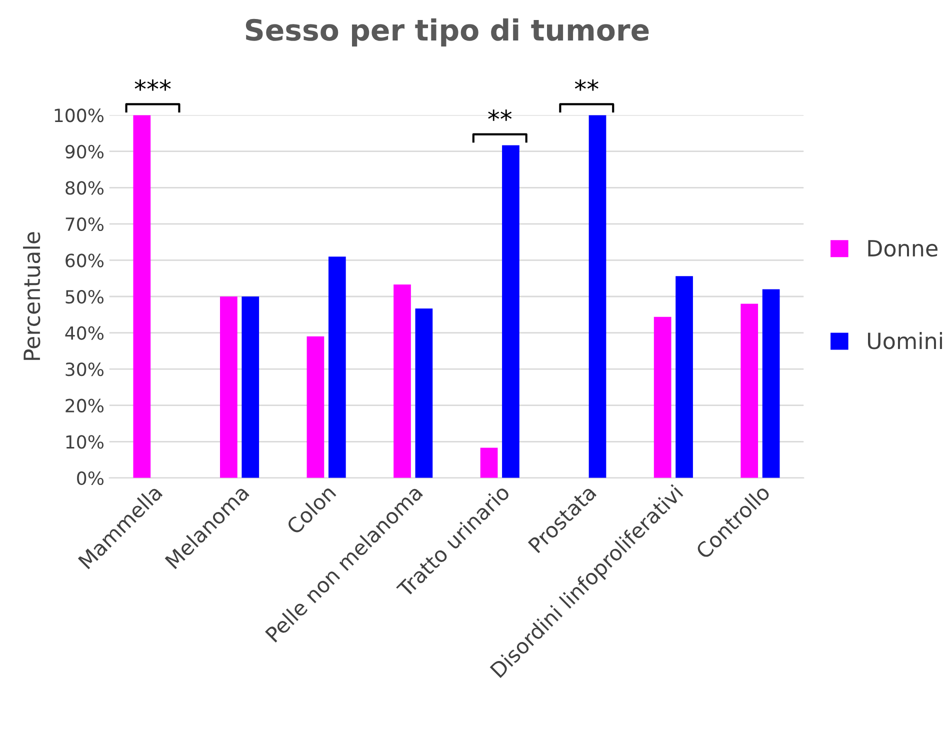 The height and width of the screenshot is (733, 951). Describe the element at coordinates (31, 296) in the screenshot. I see `y-axis-title: Percentuale` at that location.